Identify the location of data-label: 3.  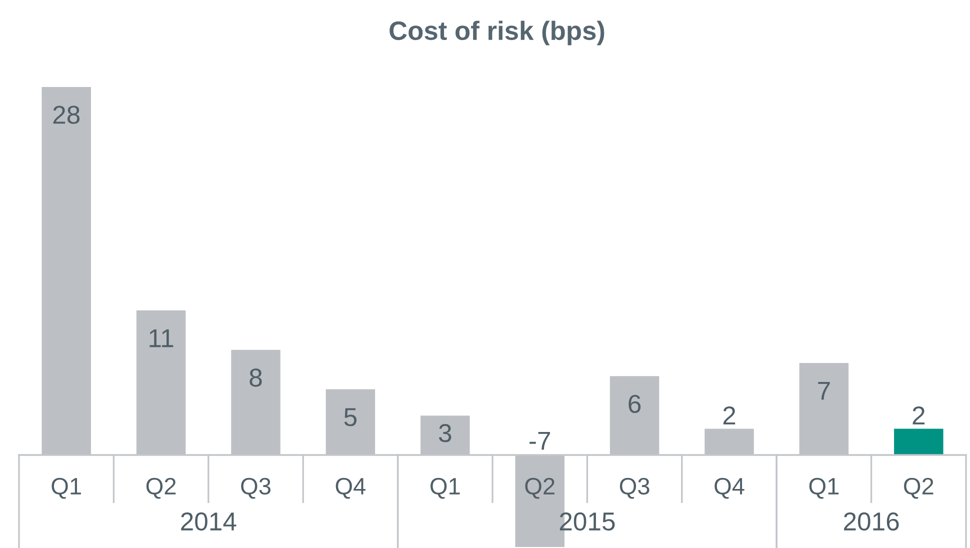
(445, 433).